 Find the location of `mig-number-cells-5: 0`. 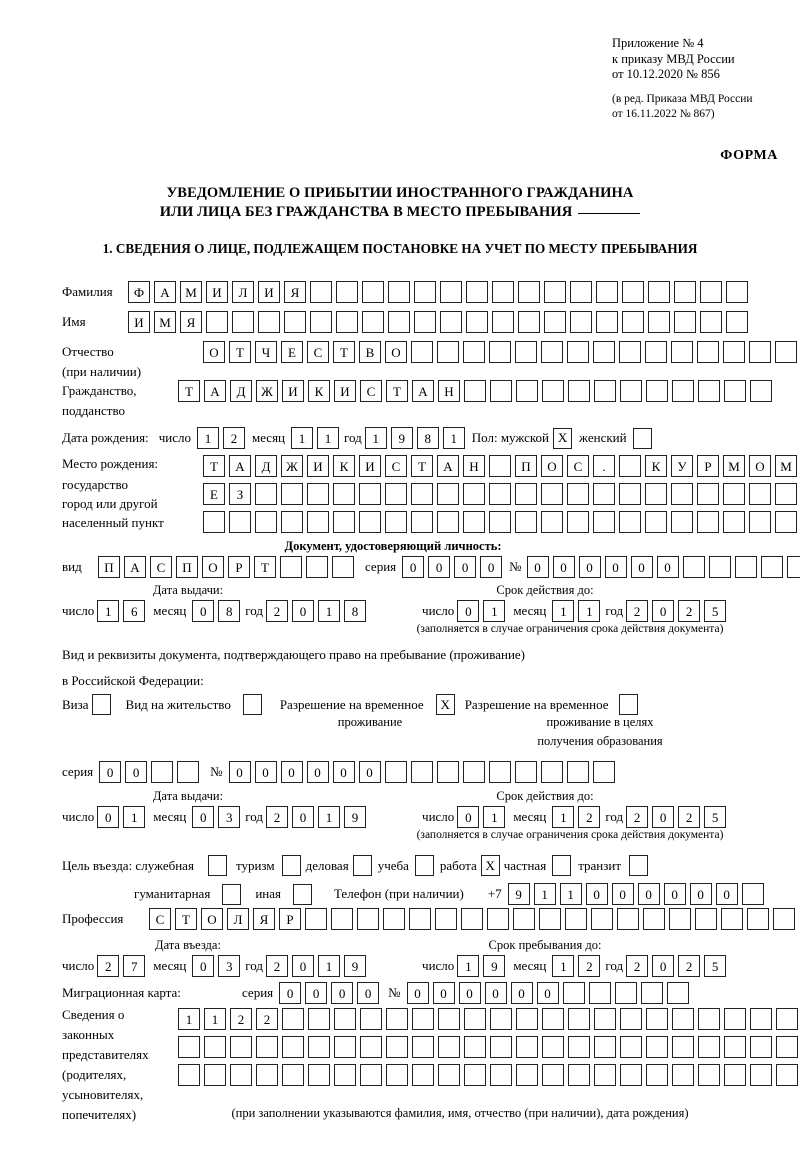

mig-number-cells-5: 0 is located at coordinates (521, 993).